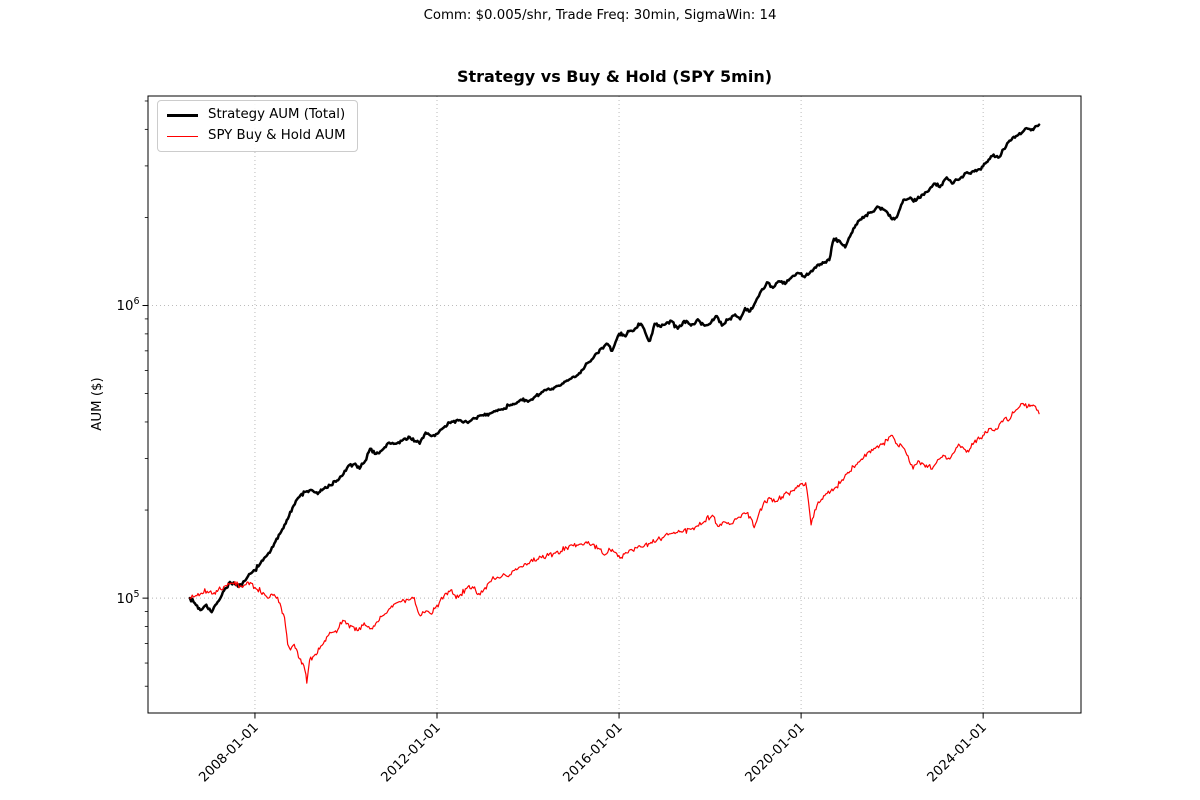  I want to click on legend-item-label: SPY Buy & Hold AUM, so click(277, 135).